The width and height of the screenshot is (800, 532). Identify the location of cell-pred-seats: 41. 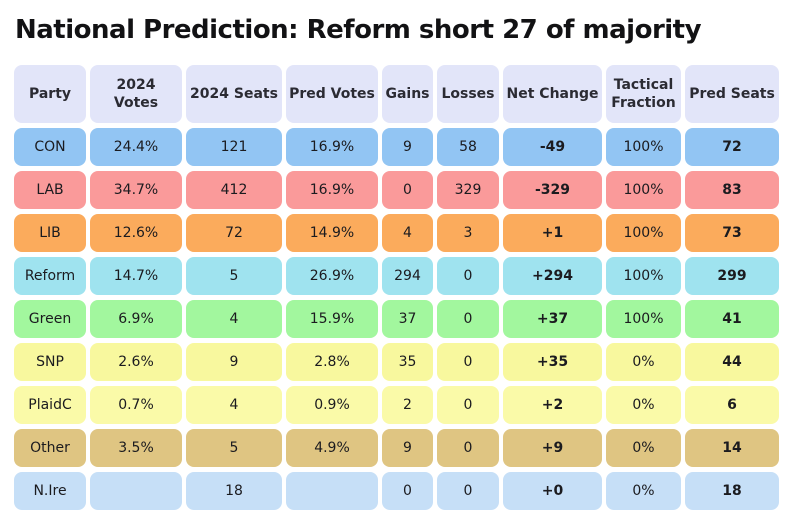
(732, 318).